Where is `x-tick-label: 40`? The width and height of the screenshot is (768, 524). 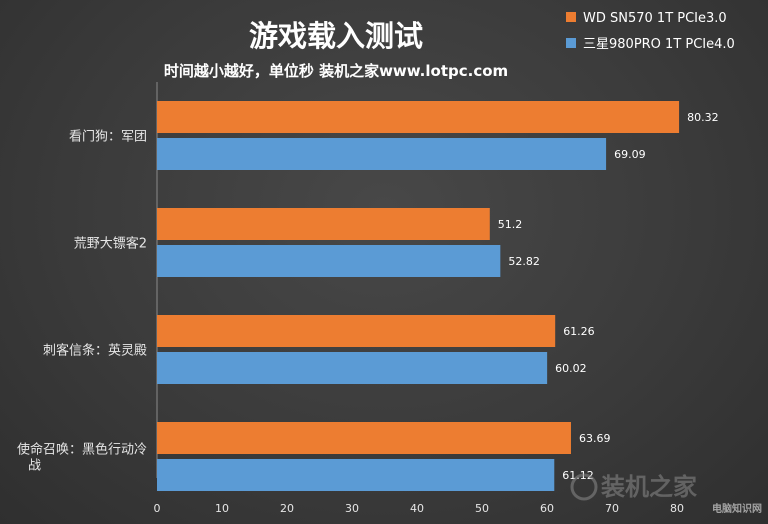 x-tick-label: 40 is located at coordinates (417, 508).